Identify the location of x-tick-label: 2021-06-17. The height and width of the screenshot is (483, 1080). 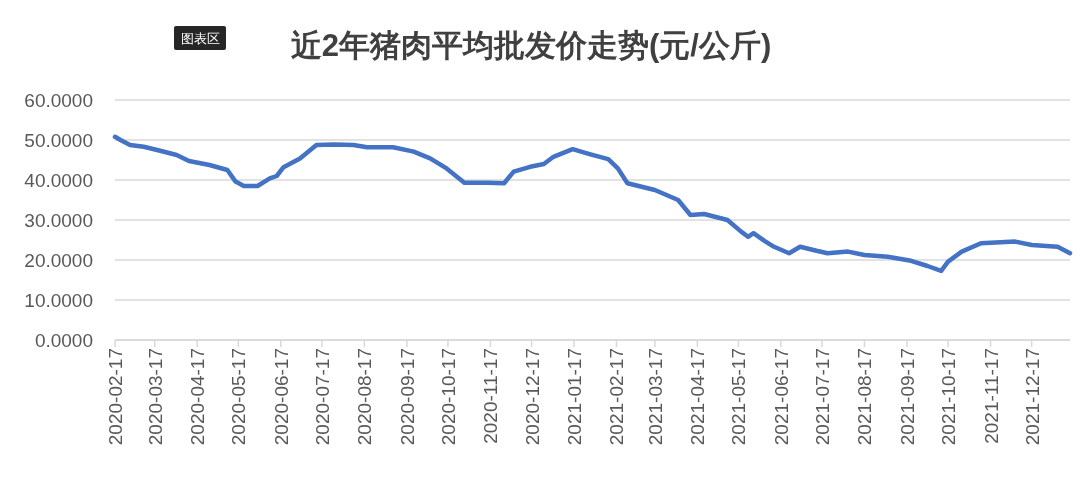
(781, 397).